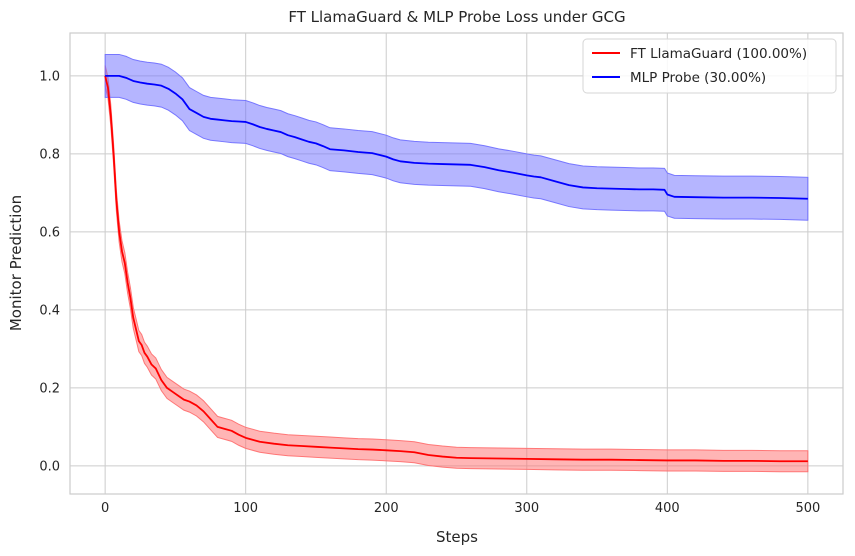 Image resolution: width=855 pixels, height=556 pixels. What do you see at coordinates (49, 388) in the screenshot?
I see `y-tick-label: 0.2` at bounding box center [49, 388].